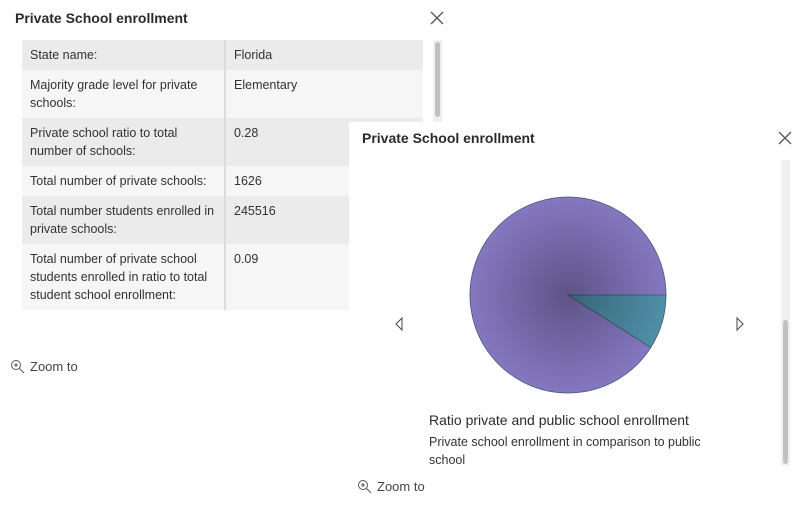  I want to click on table-row: State name: Florida, so click(222, 55).